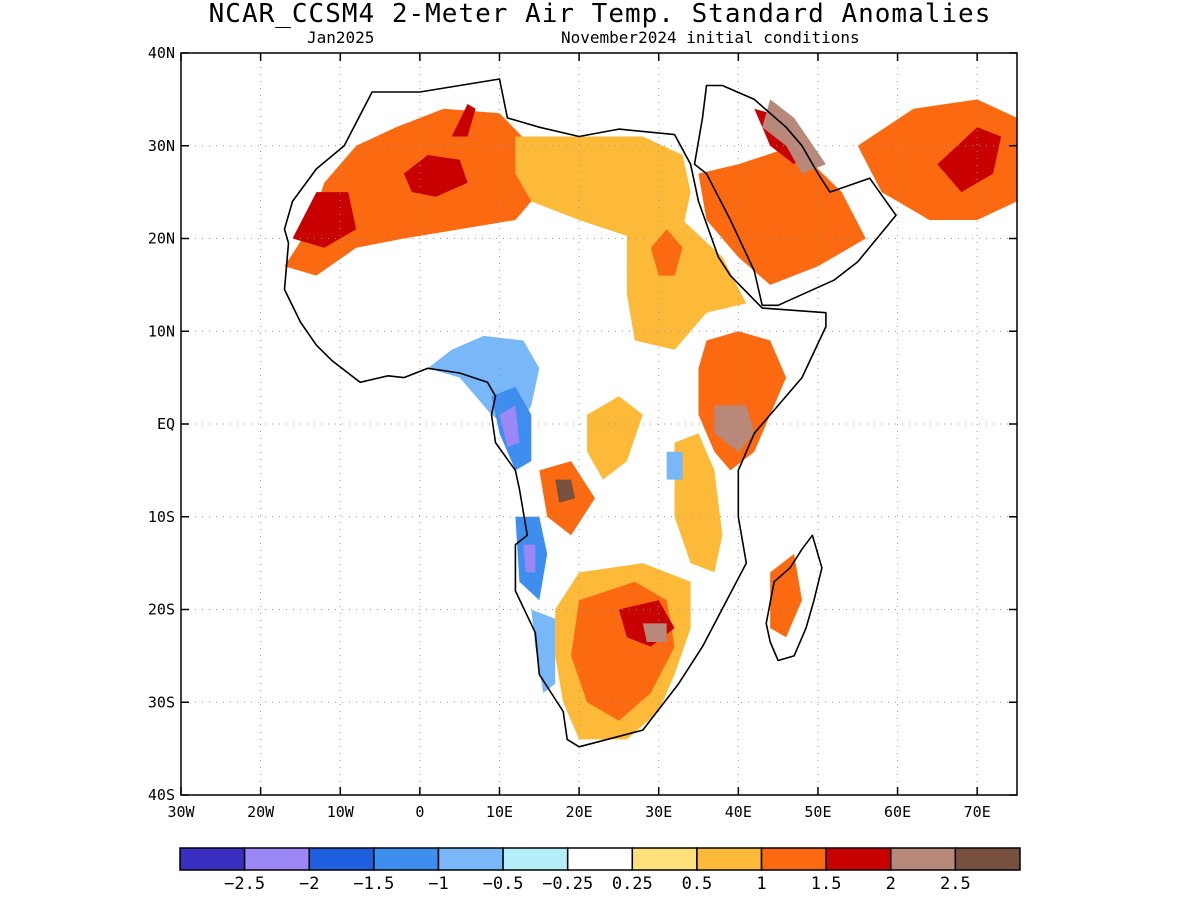 This screenshot has width=1200, height=900. What do you see at coordinates (567, 884) in the screenshot?
I see `colorbar-label: −0.25` at bounding box center [567, 884].